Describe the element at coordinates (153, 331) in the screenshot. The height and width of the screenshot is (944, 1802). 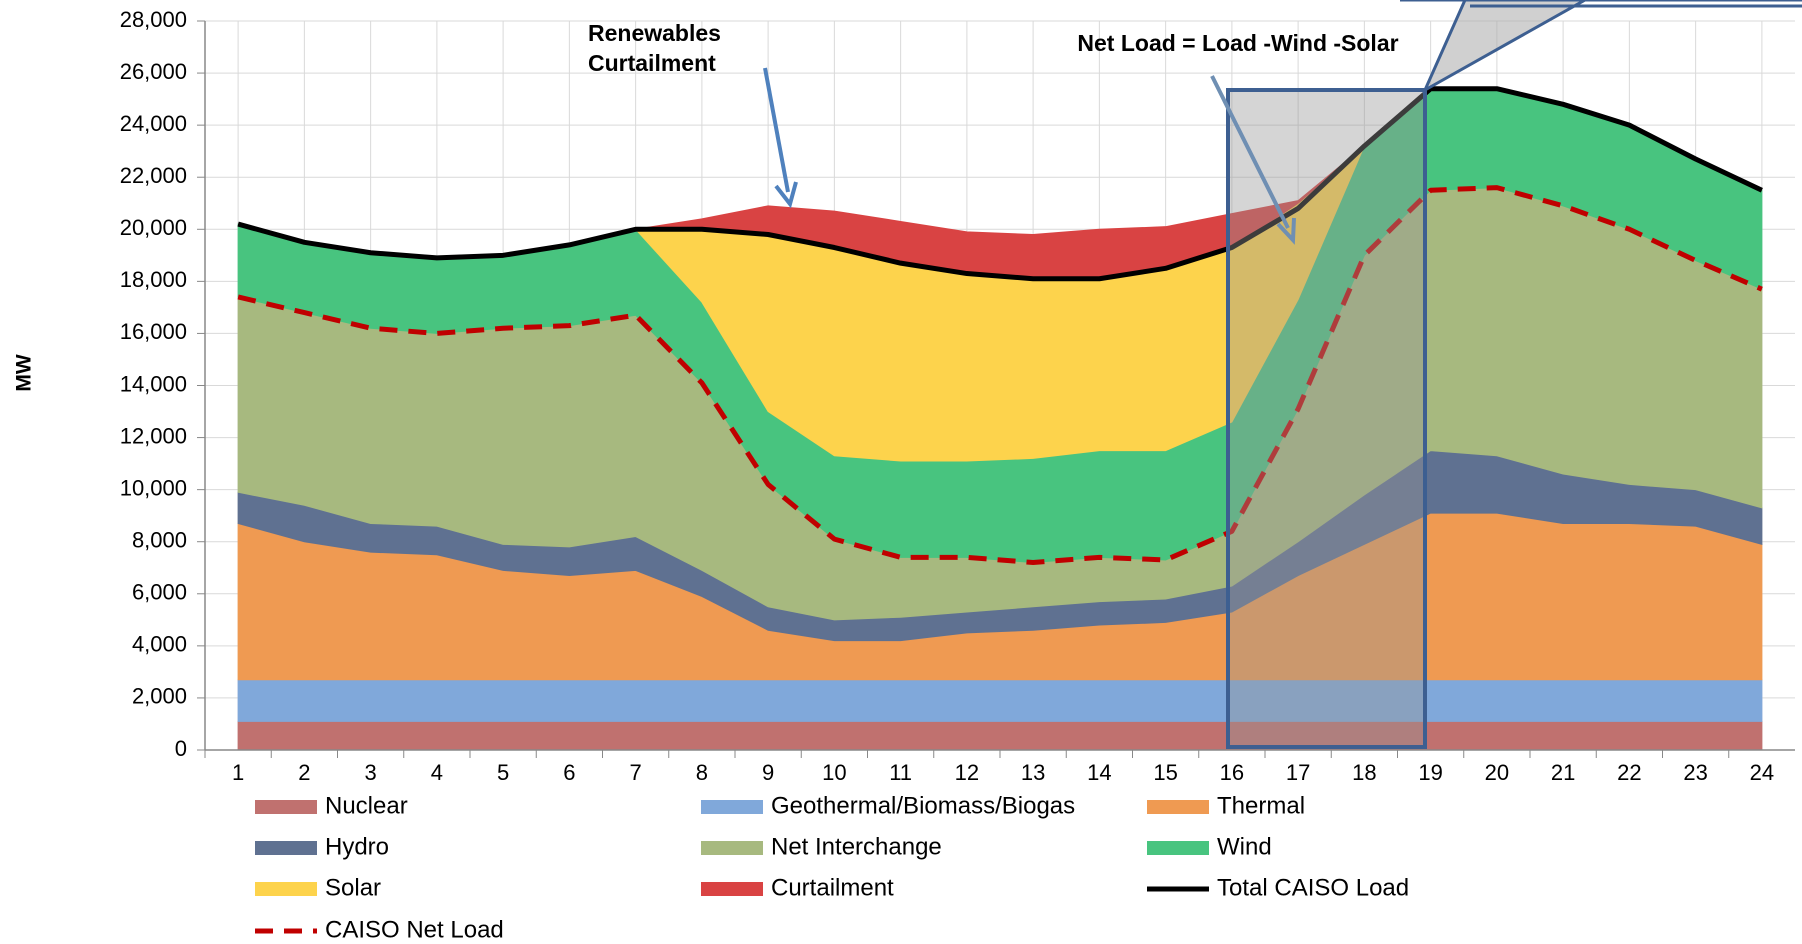
I see `y-tick-label: 16,000` at that location.